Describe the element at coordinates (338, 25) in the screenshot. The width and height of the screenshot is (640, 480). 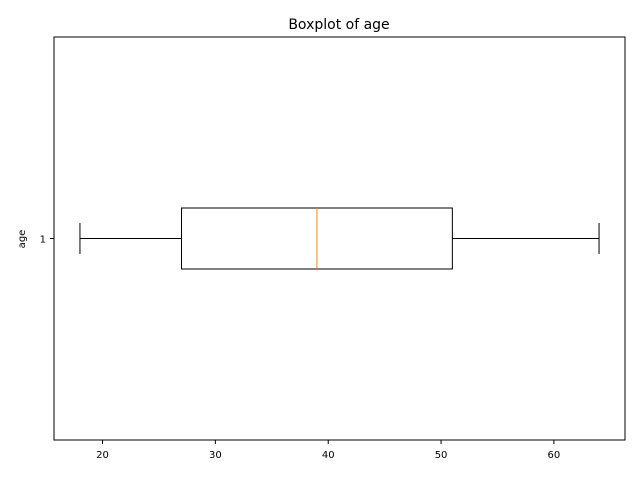
I see `chart-title: Boxplot of age` at that location.